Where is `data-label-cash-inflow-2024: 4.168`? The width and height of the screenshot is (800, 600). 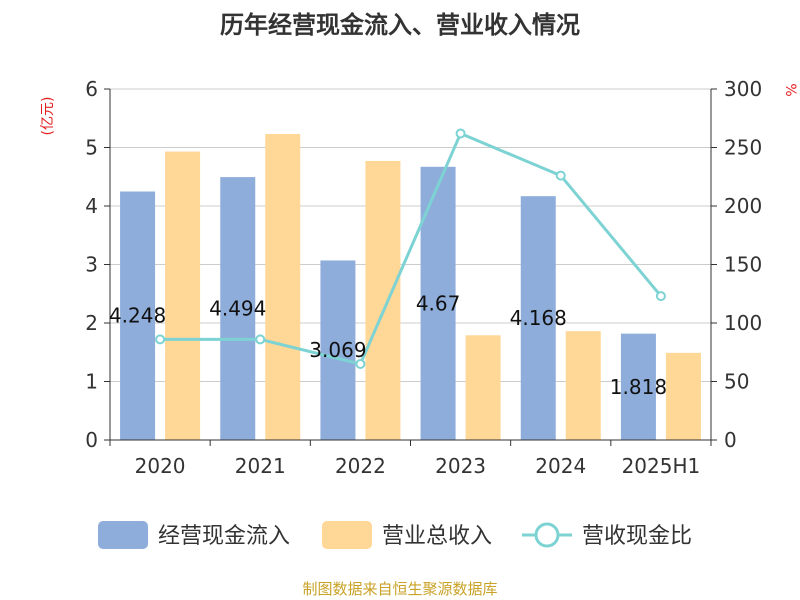 data-label-cash-inflow-2024: 4.168 is located at coordinates (538, 318).